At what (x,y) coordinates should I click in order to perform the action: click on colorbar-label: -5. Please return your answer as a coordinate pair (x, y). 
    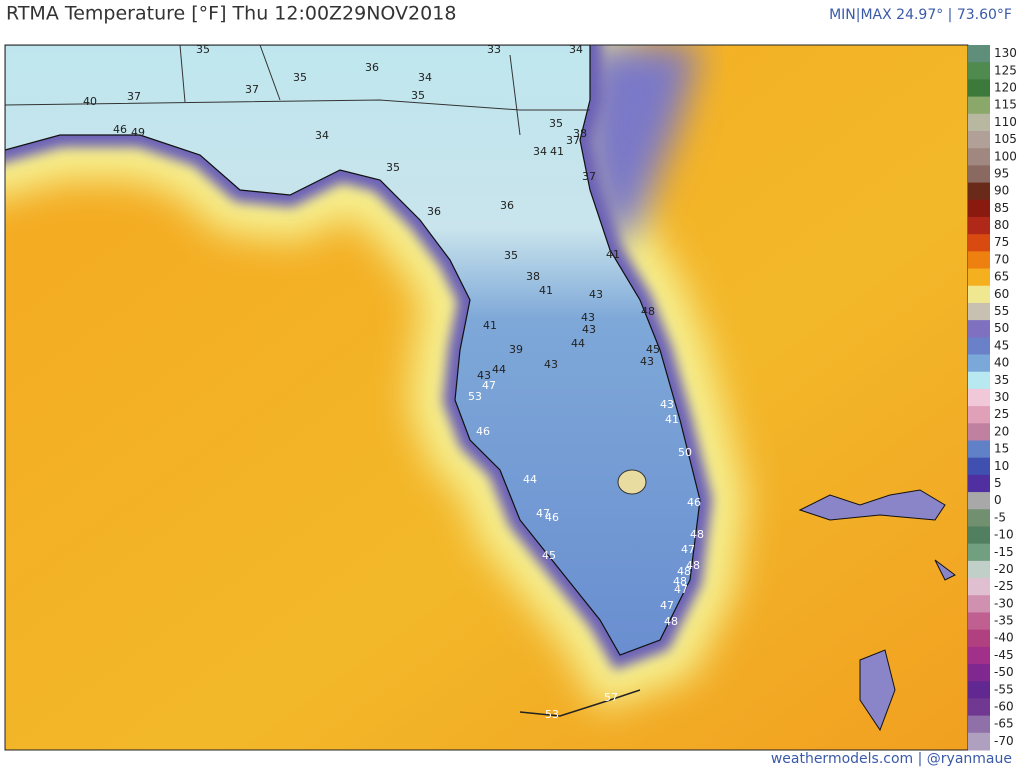
    Looking at the image, I should click on (1000, 517).